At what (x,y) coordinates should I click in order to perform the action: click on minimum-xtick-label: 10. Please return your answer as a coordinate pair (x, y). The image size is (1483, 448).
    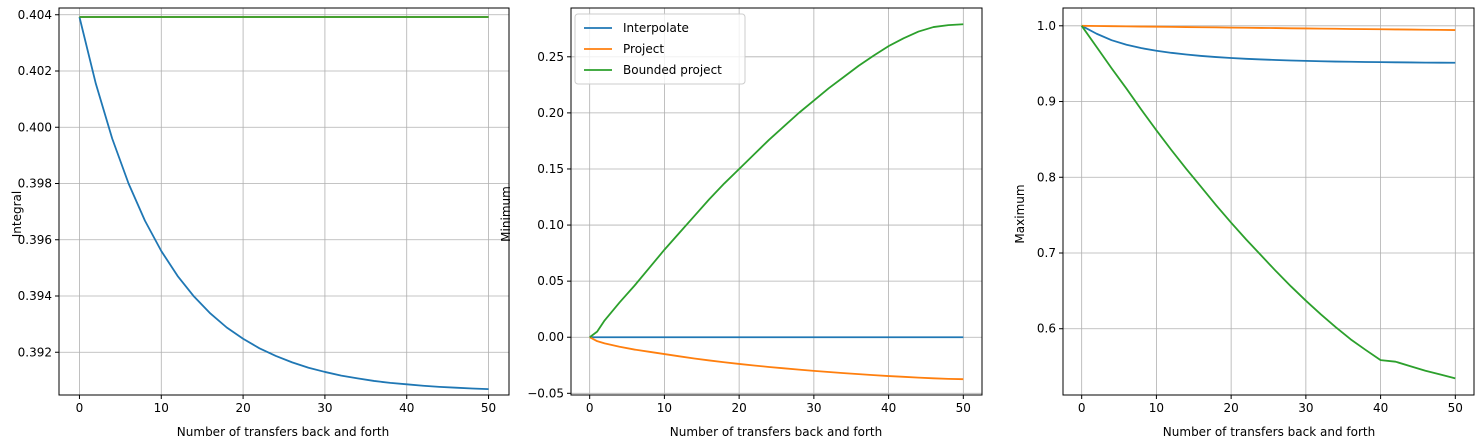
    Looking at the image, I should click on (664, 408).